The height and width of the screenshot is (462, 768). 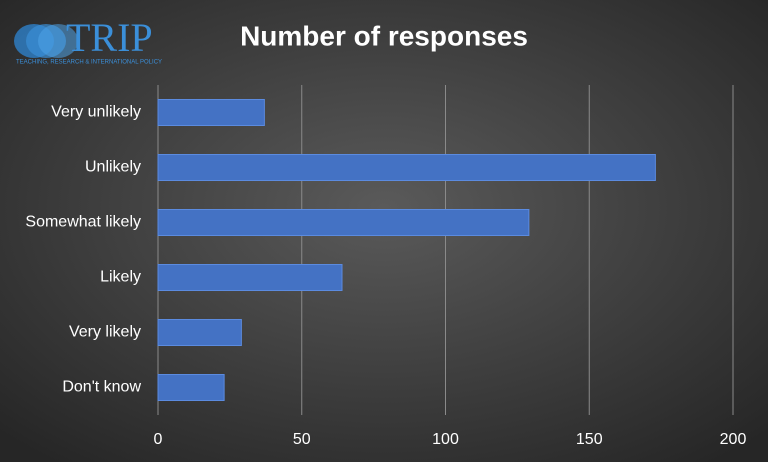 What do you see at coordinates (733, 439) in the screenshot?
I see `x-tick-label: 200` at bounding box center [733, 439].